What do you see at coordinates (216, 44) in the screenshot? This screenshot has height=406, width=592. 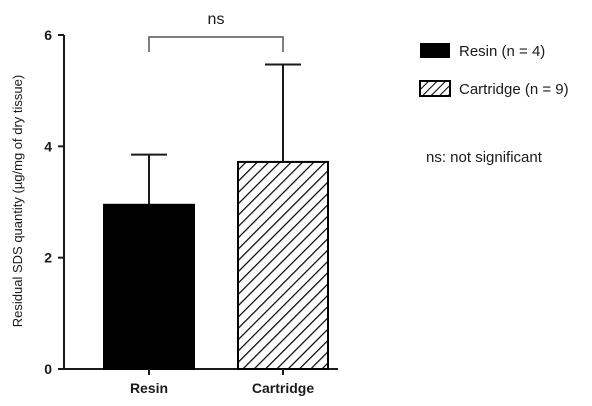 I see `significance-bracket` at bounding box center [216, 44].